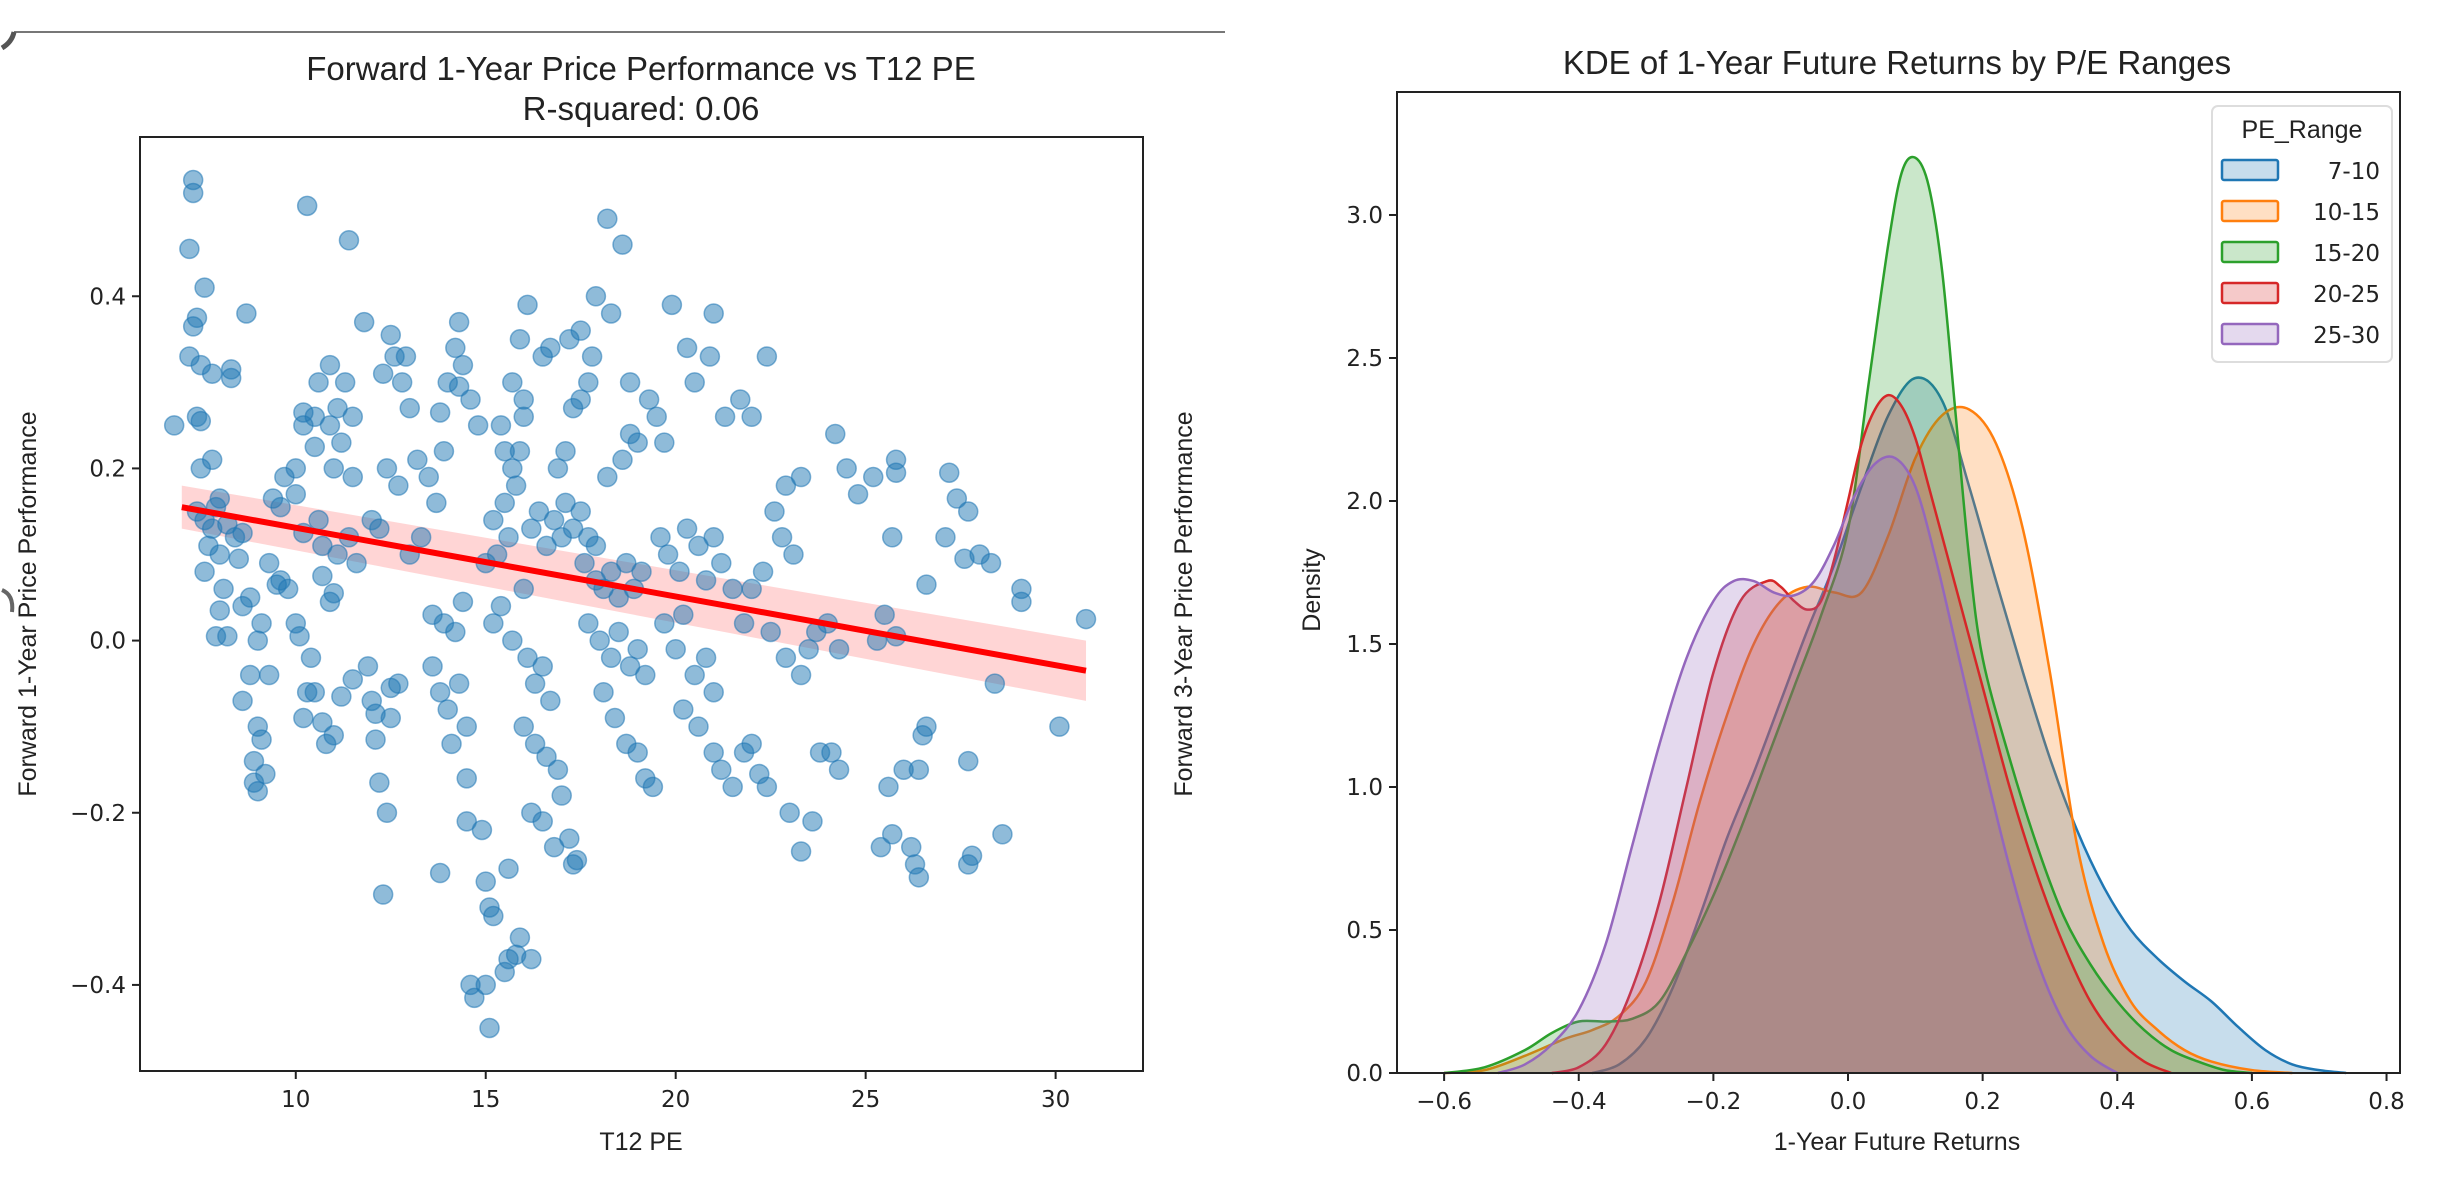 The image size is (2447, 1177). I want to click on y-tick-label: 0.0, so click(107, 642).